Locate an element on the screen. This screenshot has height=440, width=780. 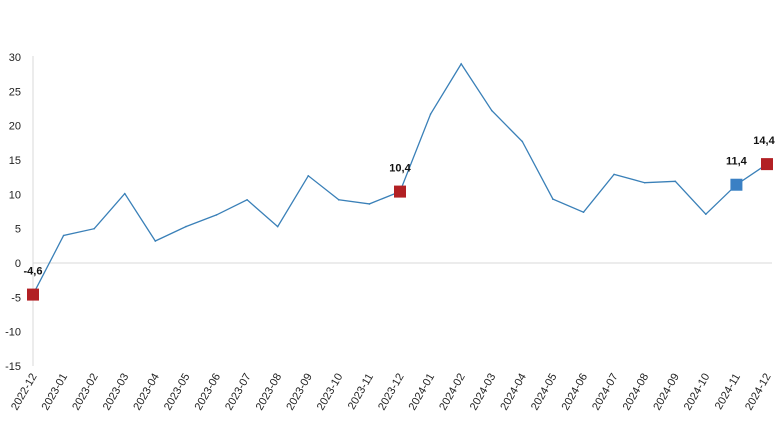
y-tick-label: -15 is located at coordinates (13, 367).